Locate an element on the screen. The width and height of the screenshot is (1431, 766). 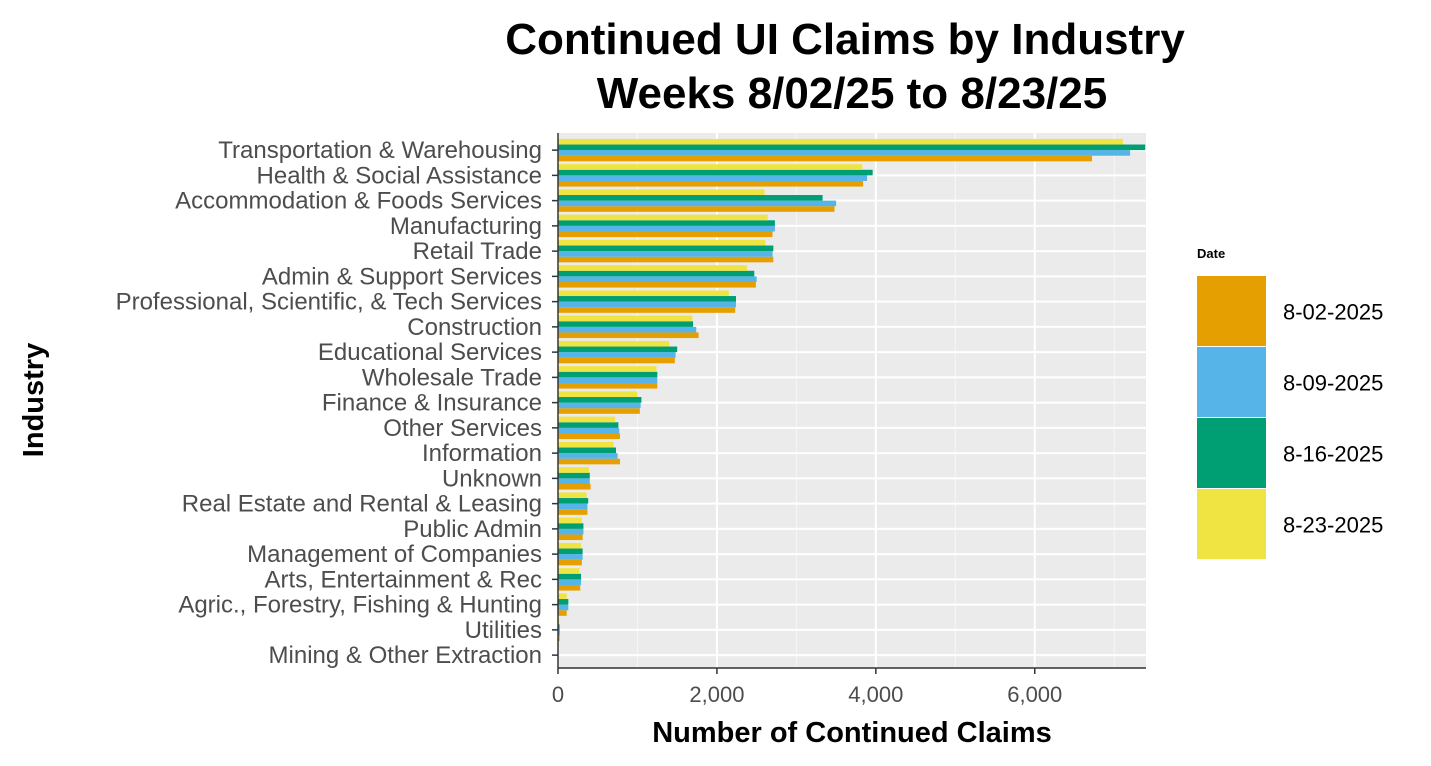
x-tick-label: 6,000 is located at coordinates (1034, 694).